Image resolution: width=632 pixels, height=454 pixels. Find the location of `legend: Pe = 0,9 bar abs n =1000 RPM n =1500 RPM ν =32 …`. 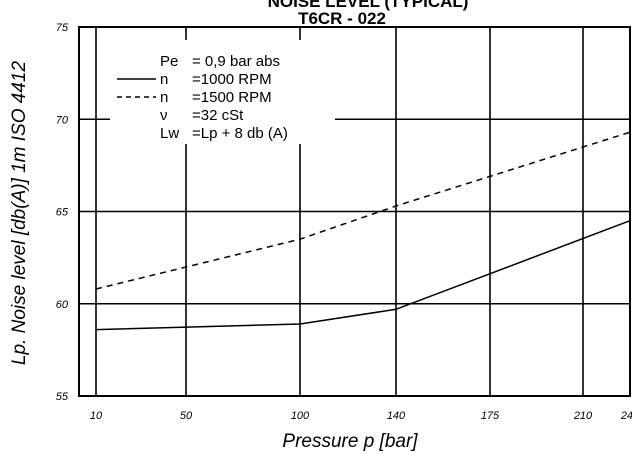

legend: Pe = 0,9 bar abs n =1000 RPM n =1500 RPM ν =32 … is located at coordinates (202, 97).